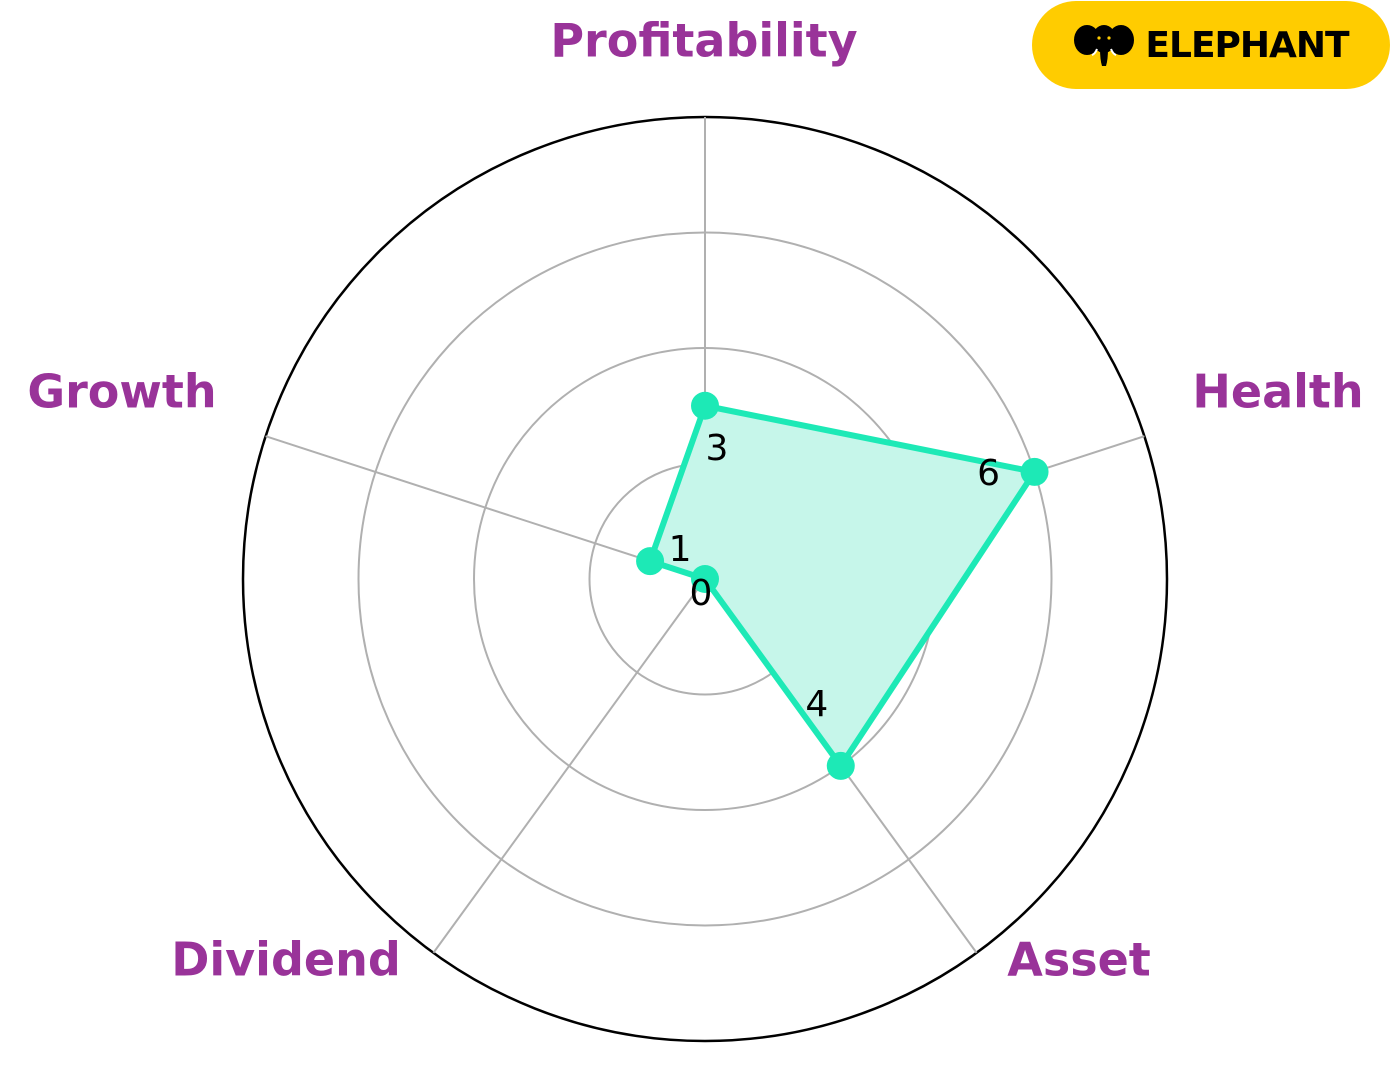 Image resolution: width=1391 pixels, height=1065 pixels. Describe the element at coordinates (650, 561) in the screenshot. I see `data-point-growth` at that location.